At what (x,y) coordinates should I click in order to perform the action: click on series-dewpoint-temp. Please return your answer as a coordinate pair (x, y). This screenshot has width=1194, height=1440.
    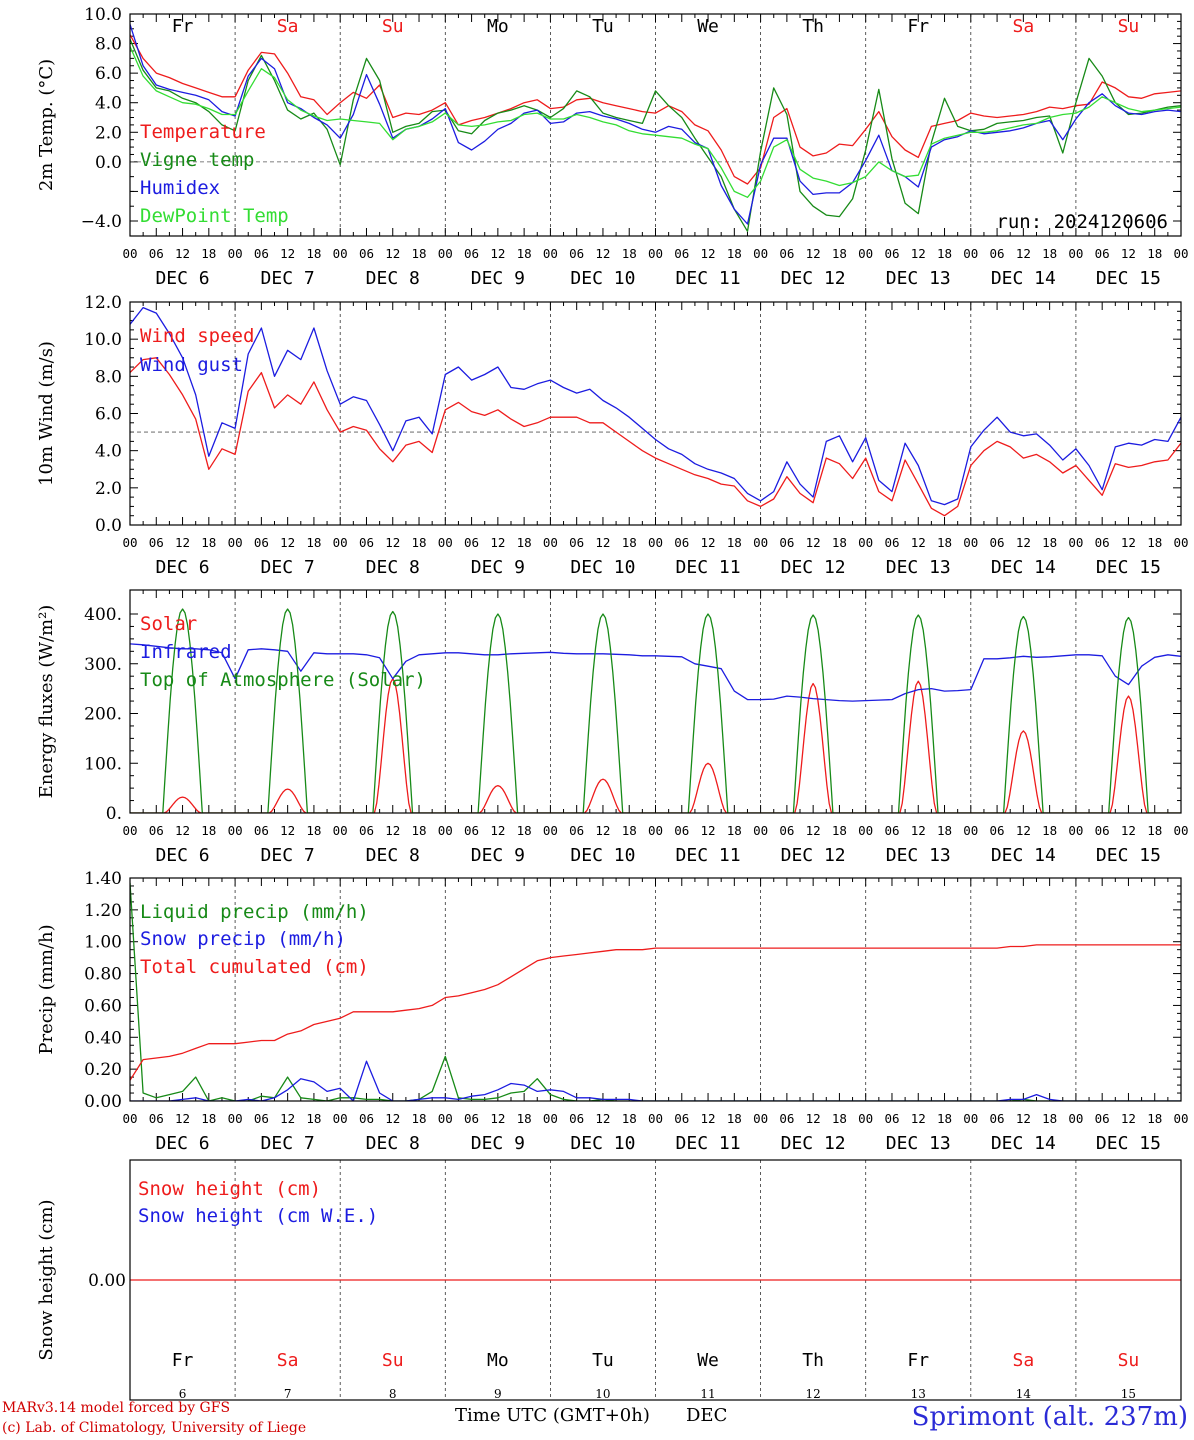
    Looking at the image, I should click on (655, 122).